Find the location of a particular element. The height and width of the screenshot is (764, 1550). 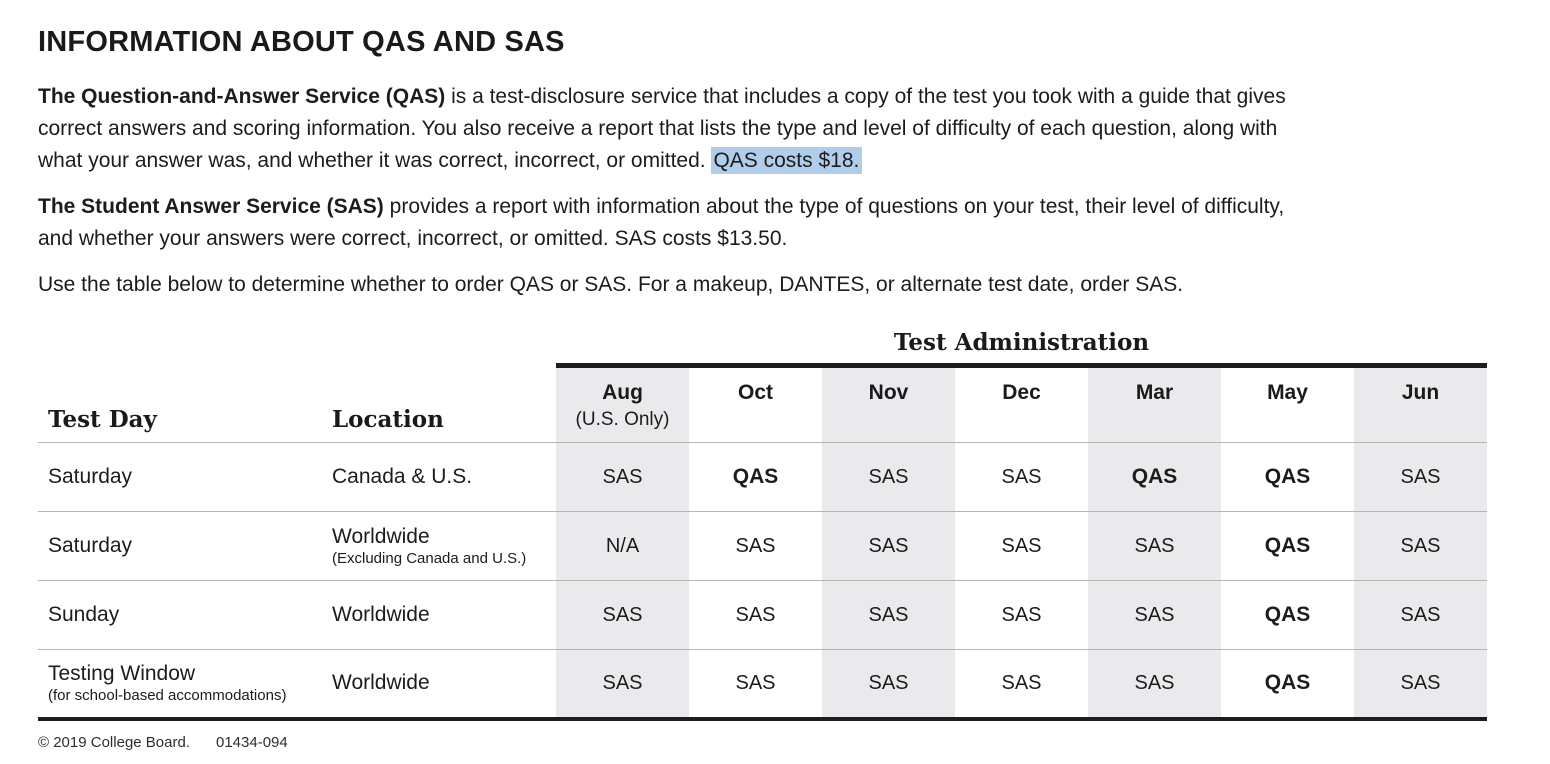

page-title: INFORMATION ABOUT QAS AND SAS is located at coordinates (301, 42).